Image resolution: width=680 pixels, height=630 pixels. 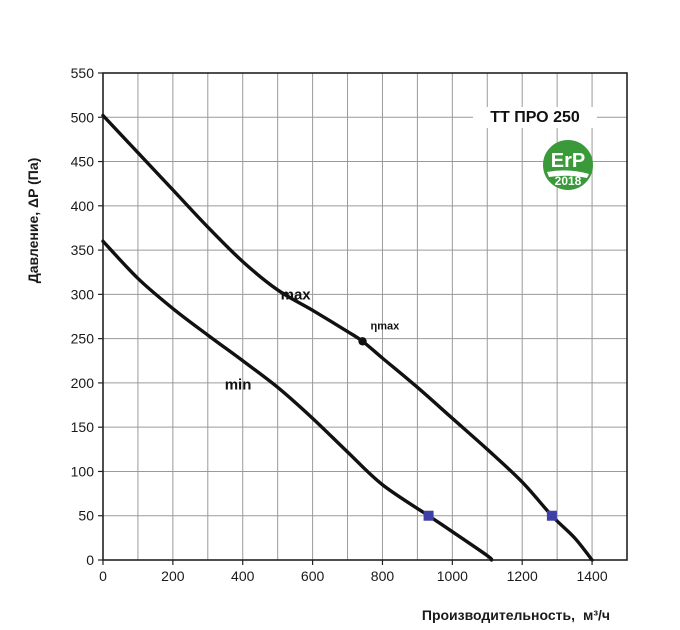 I want to click on x-tick-label: 400, so click(x=243, y=576).